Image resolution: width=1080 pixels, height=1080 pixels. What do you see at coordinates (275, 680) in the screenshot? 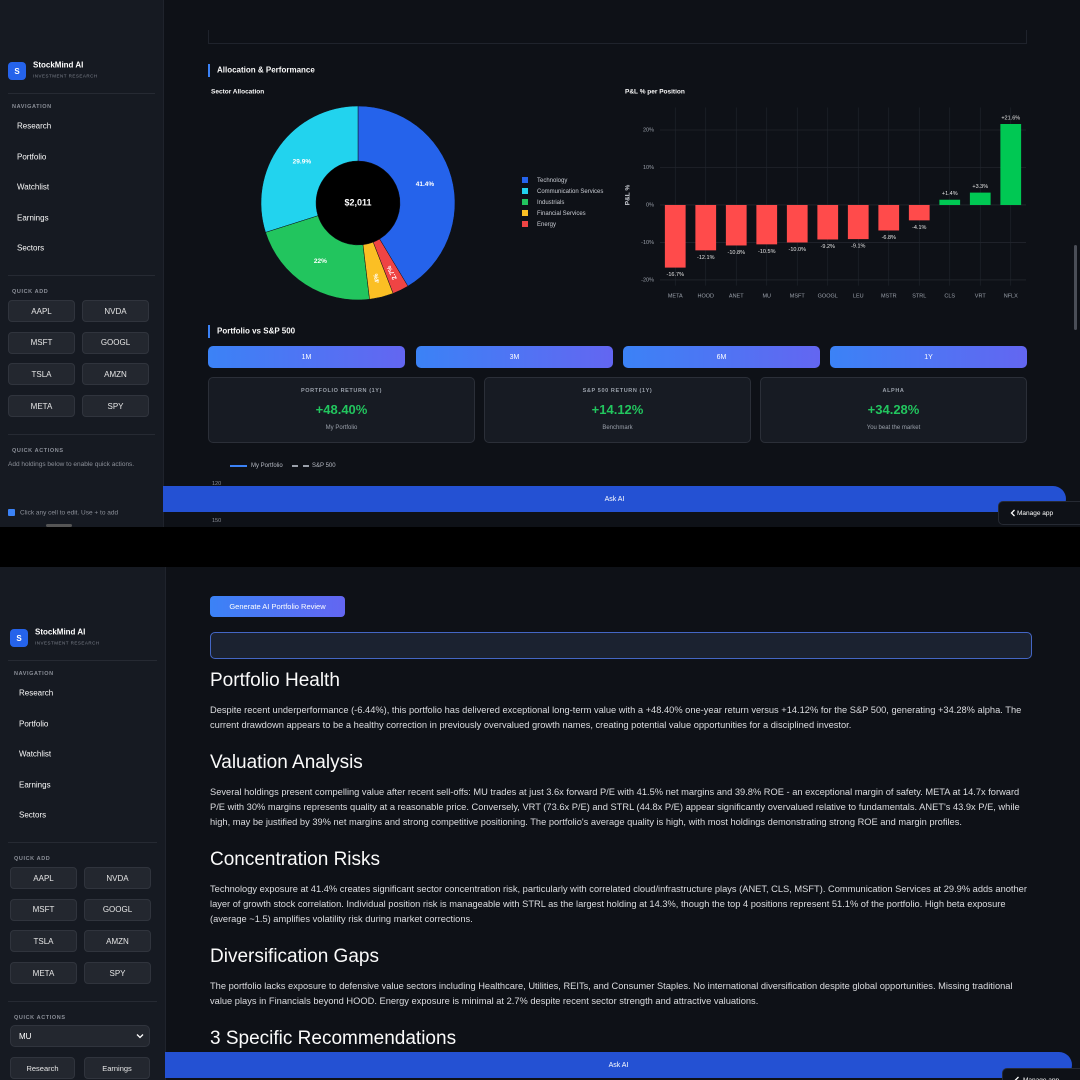
I see `report-heading: Portfolio Health` at bounding box center [275, 680].